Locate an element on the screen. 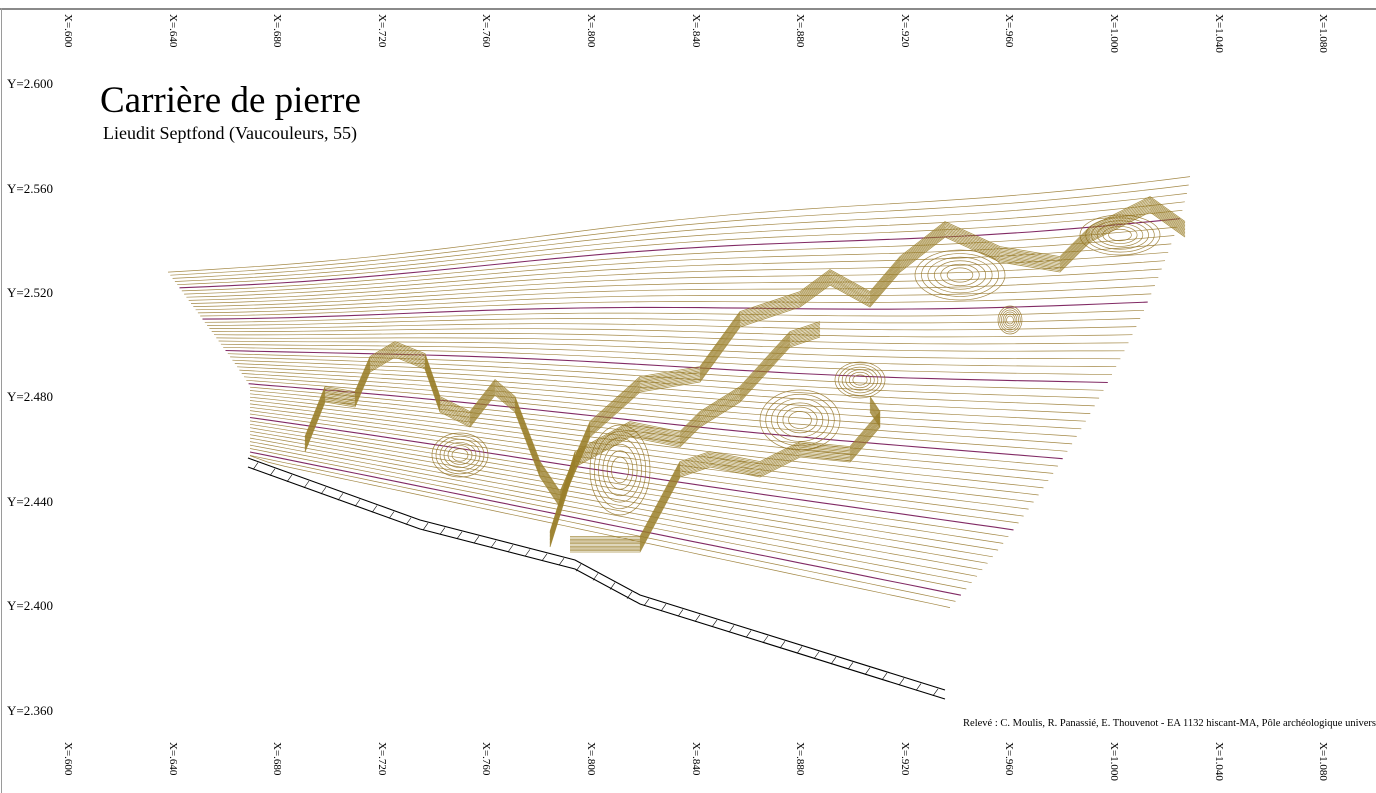  x-tick-label: X=.880 is located at coordinates (800, 31).